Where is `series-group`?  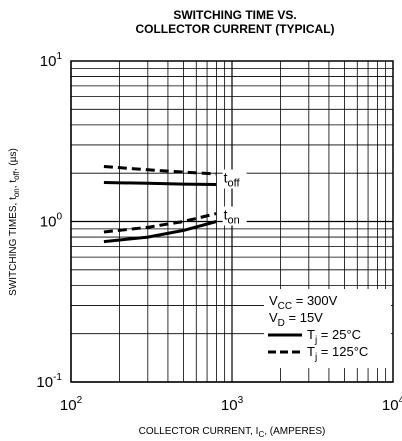 series-group is located at coordinates (160, 204).